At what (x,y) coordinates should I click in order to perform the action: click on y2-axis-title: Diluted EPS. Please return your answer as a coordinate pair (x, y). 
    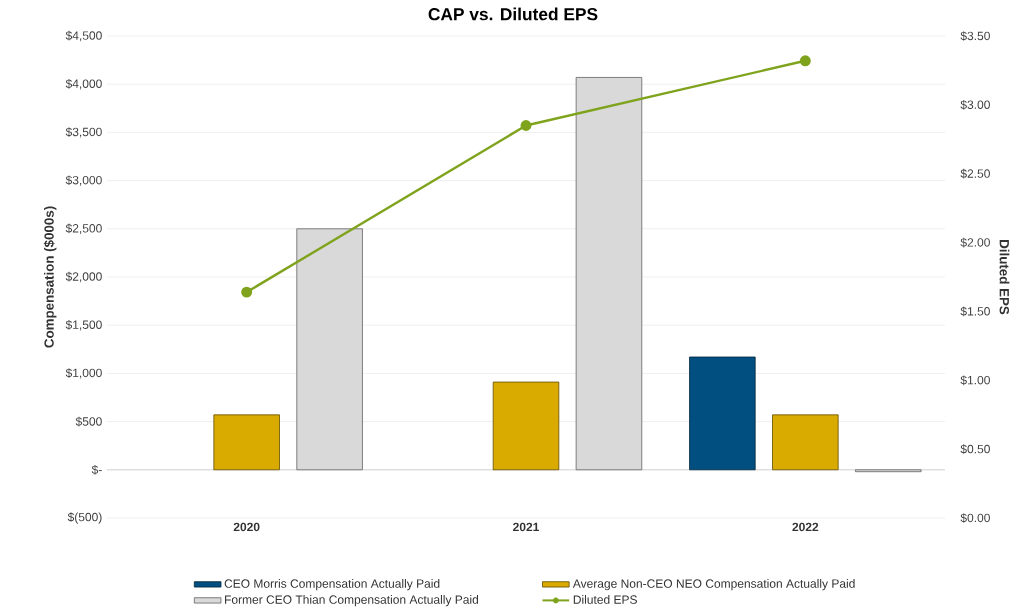
    Looking at the image, I should click on (1004, 277).